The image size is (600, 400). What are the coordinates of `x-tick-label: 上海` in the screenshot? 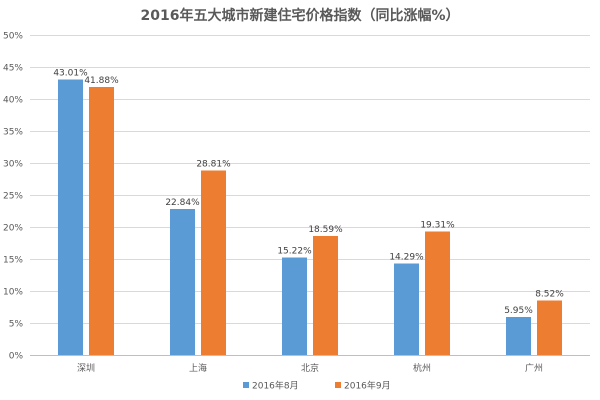 It's located at (198, 368).